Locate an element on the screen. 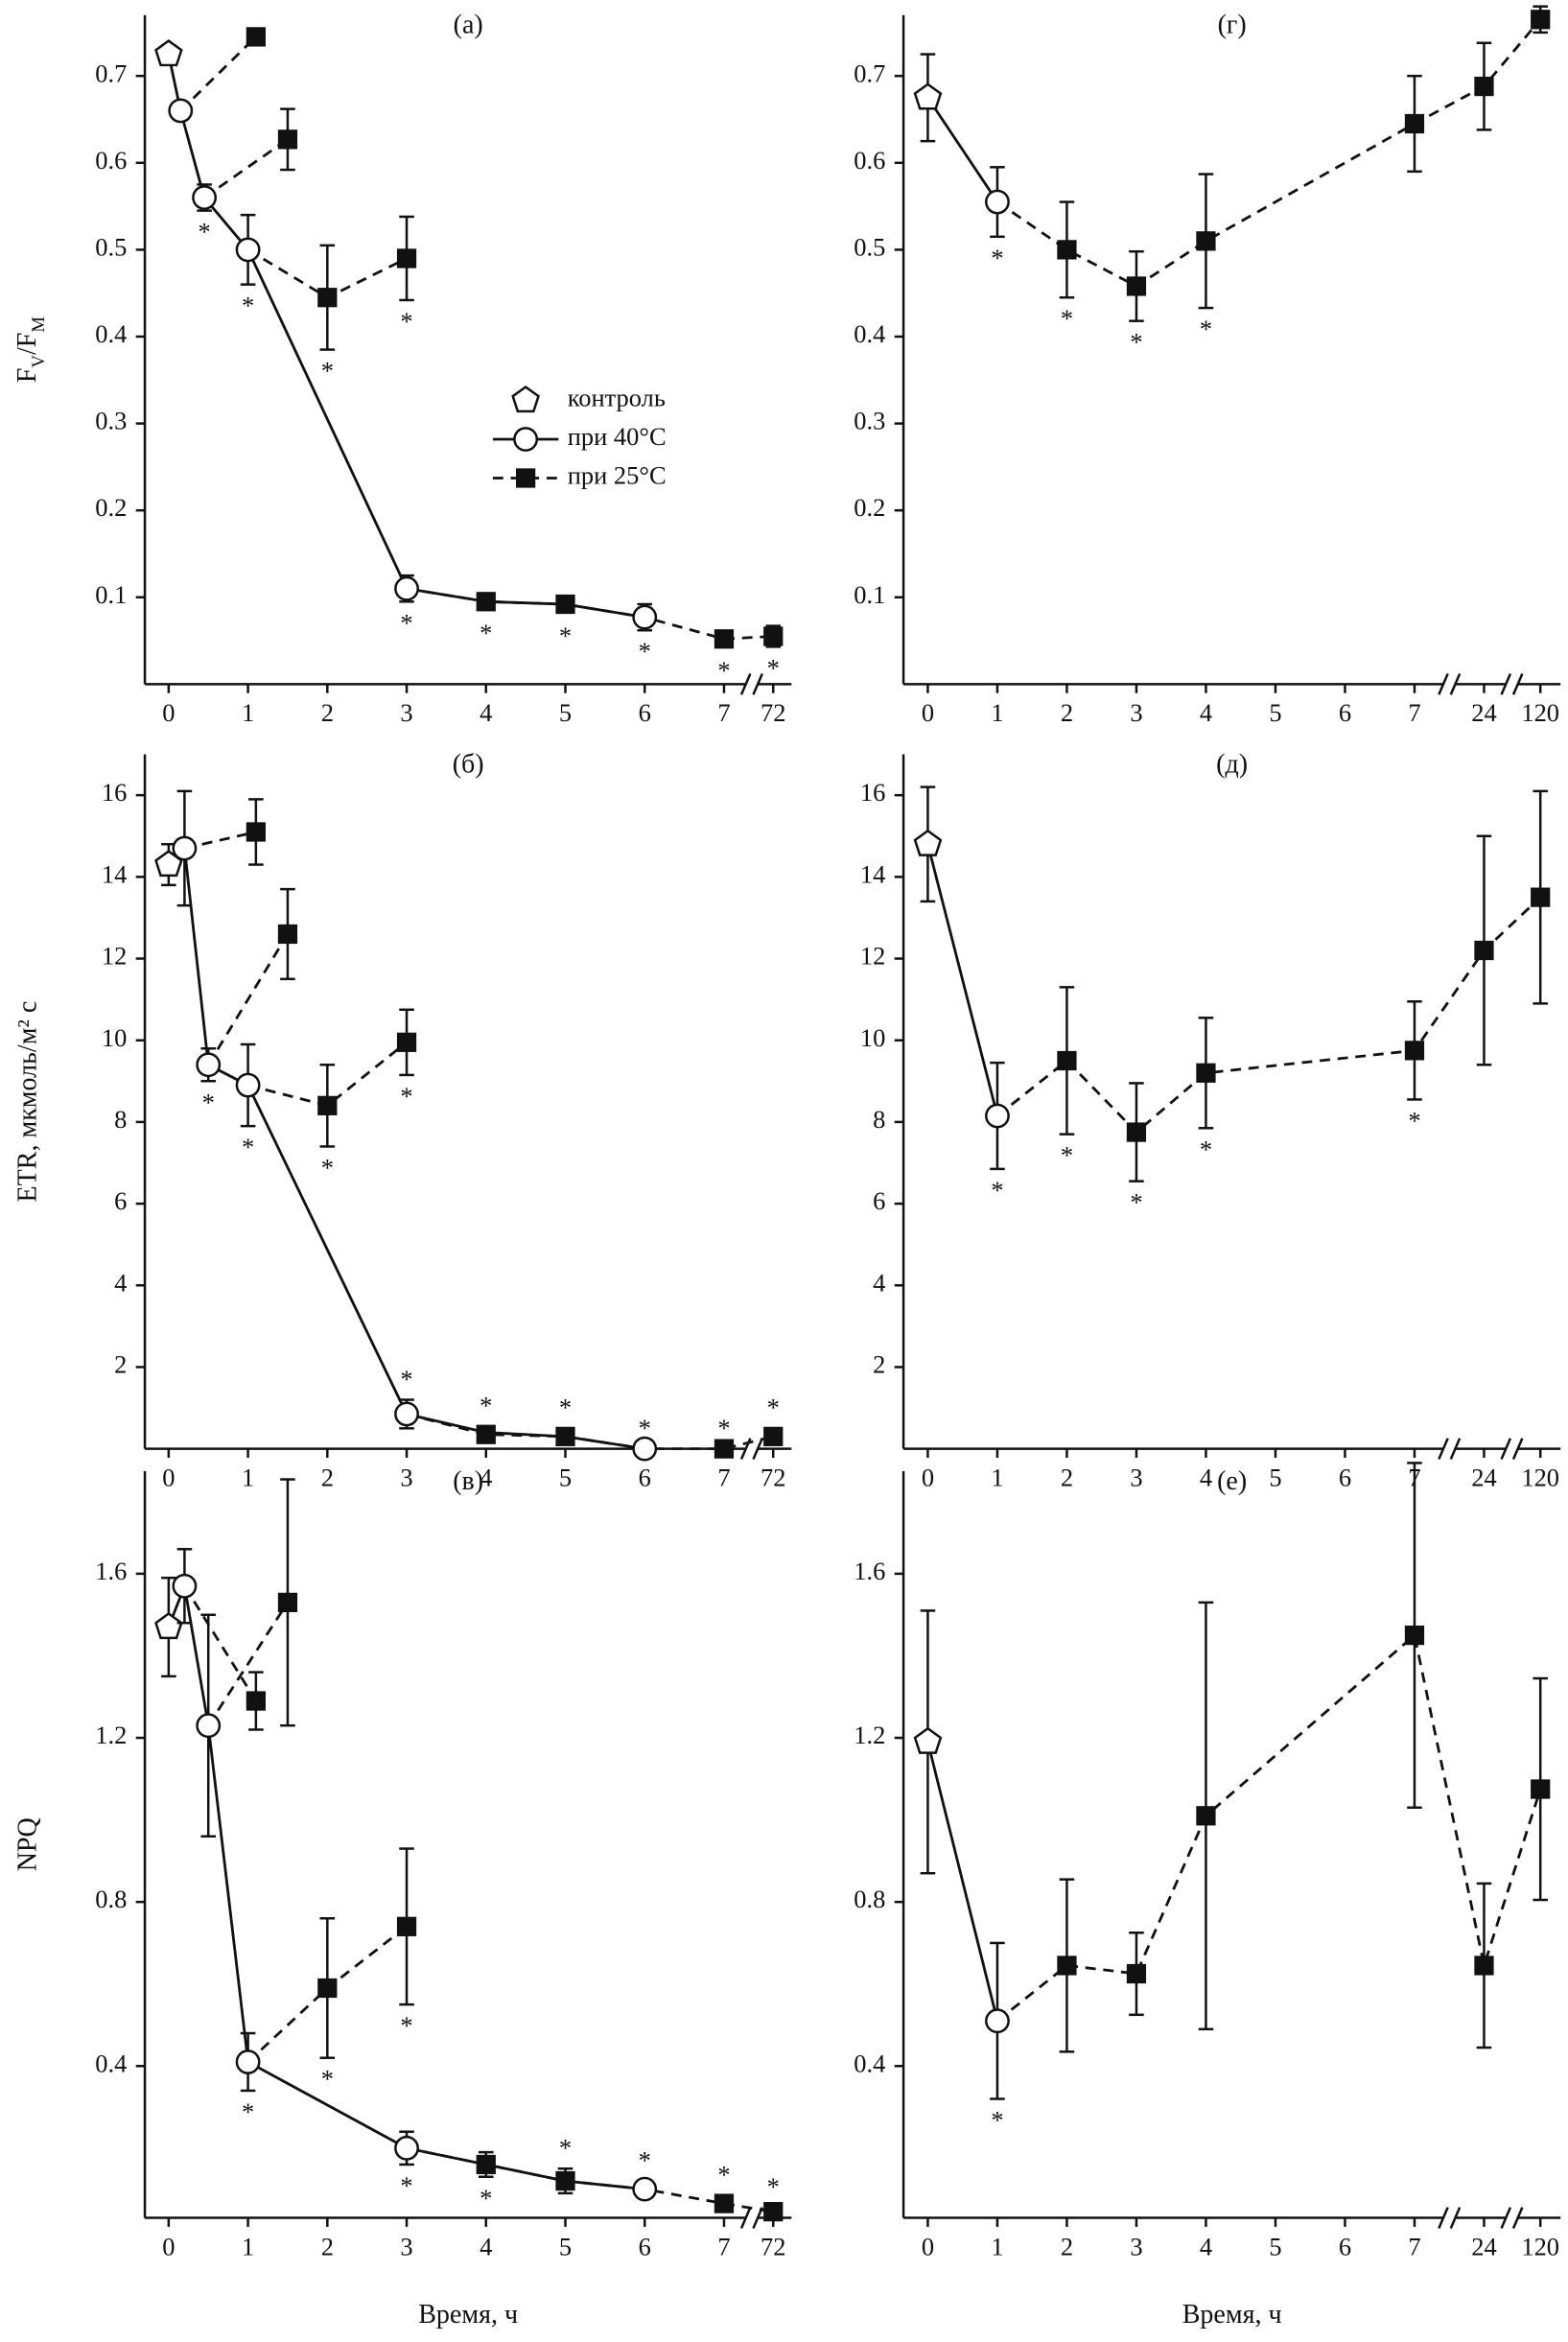 Image resolution: width=1568 pixels, height=2342 pixels. panel-title: (е) is located at coordinates (1232, 1481).